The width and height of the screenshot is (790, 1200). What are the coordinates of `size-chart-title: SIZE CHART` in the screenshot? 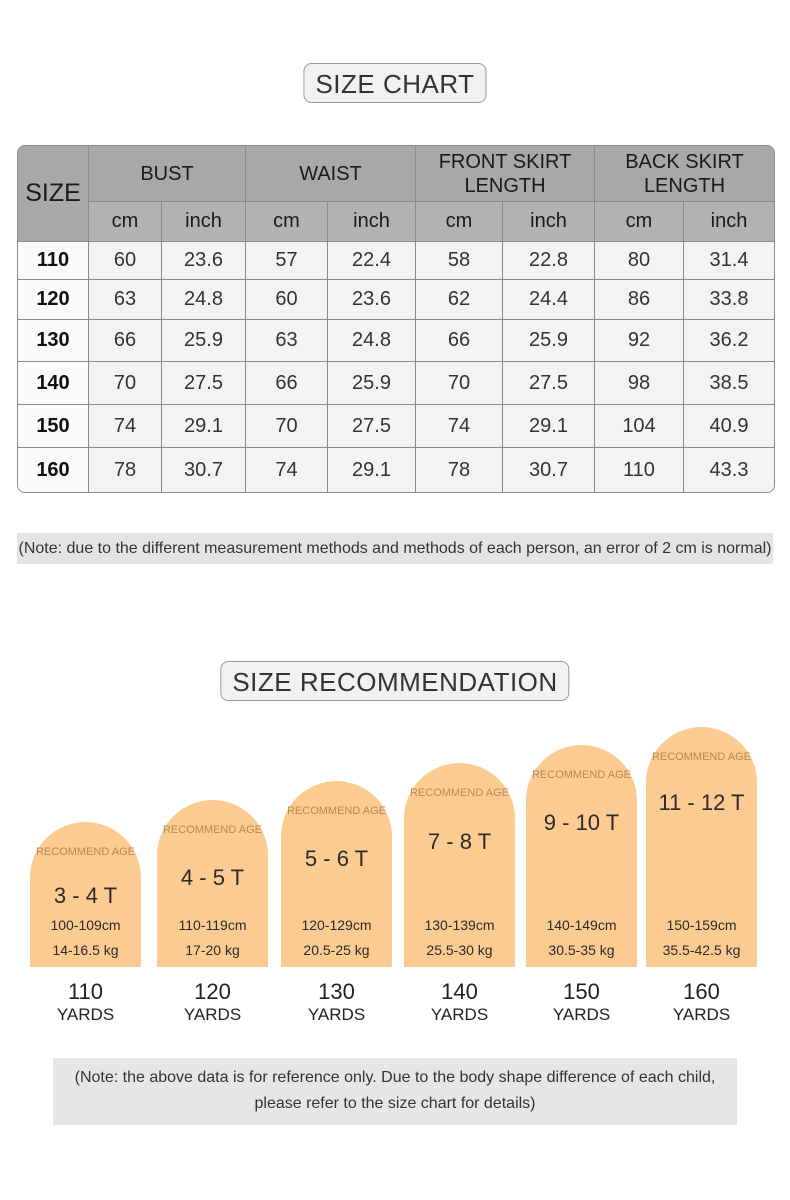 It's located at (395, 83).